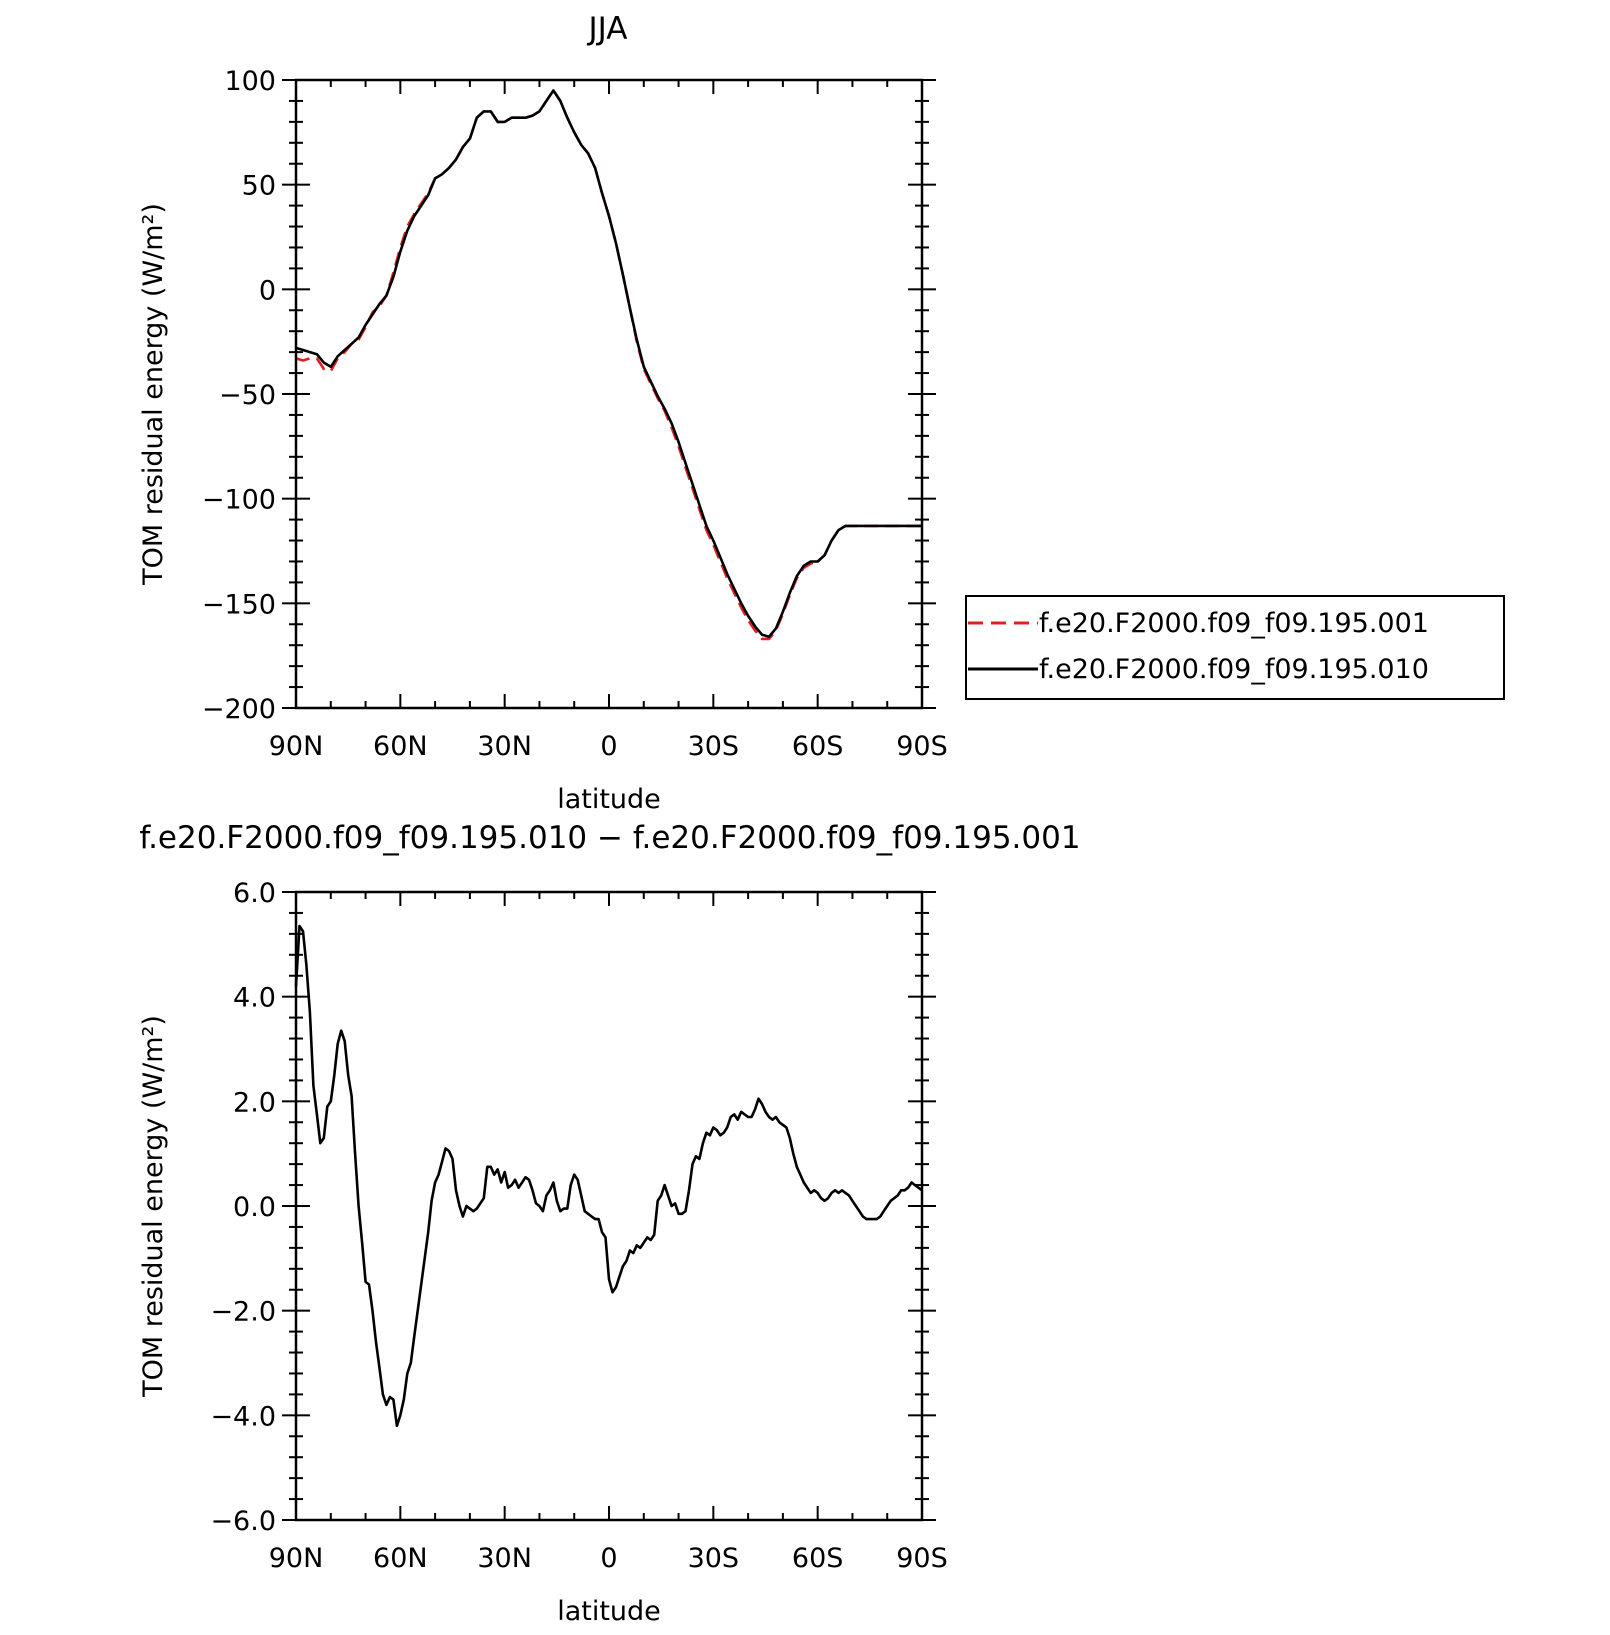 Image resolution: width=1610 pixels, height=1635 pixels. I want to click on top-chart-title: JJA, so click(607, 29).